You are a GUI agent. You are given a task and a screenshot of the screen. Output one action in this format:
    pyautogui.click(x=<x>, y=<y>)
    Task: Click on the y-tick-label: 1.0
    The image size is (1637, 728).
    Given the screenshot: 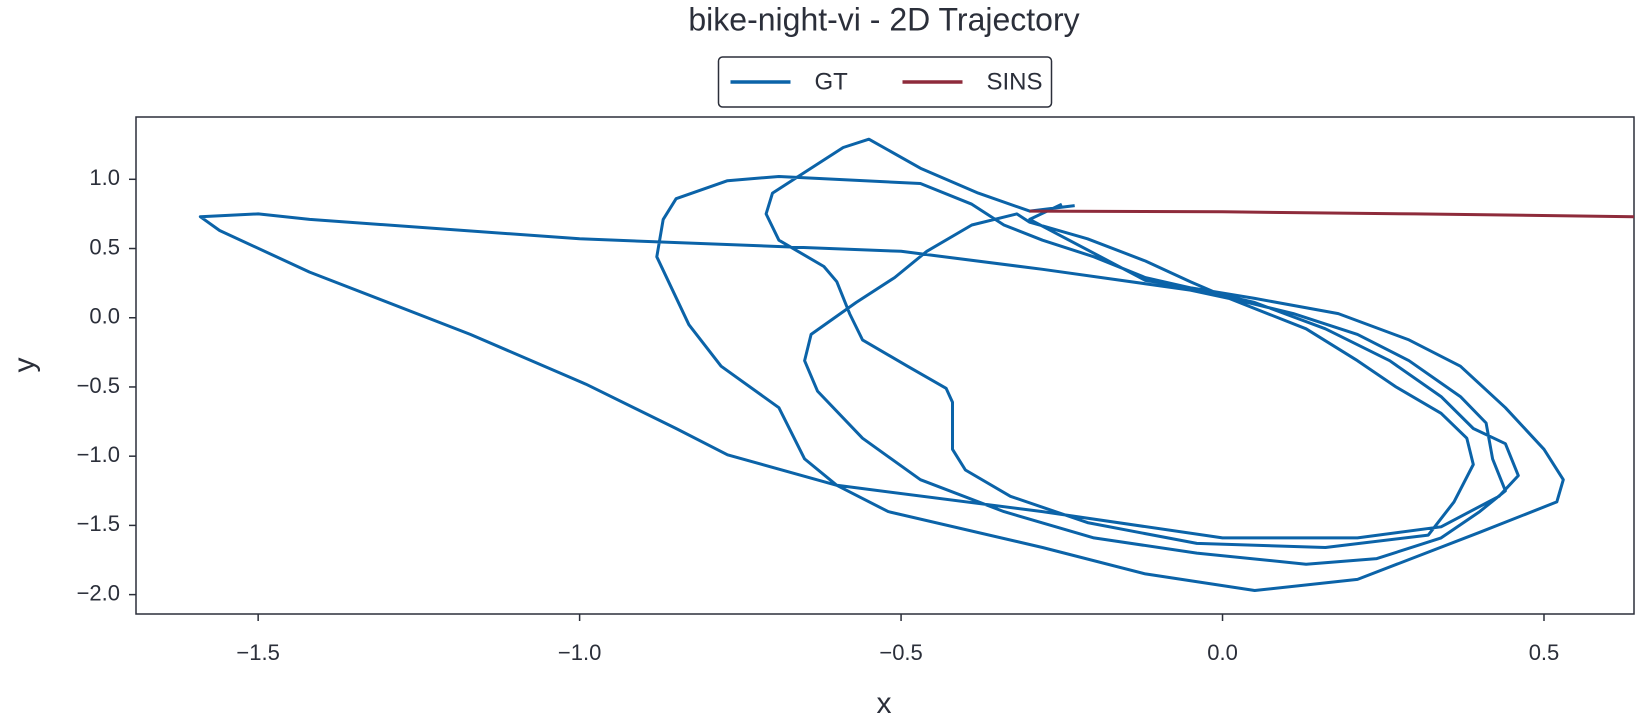 What is the action you would take?
    pyautogui.click(x=104, y=177)
    